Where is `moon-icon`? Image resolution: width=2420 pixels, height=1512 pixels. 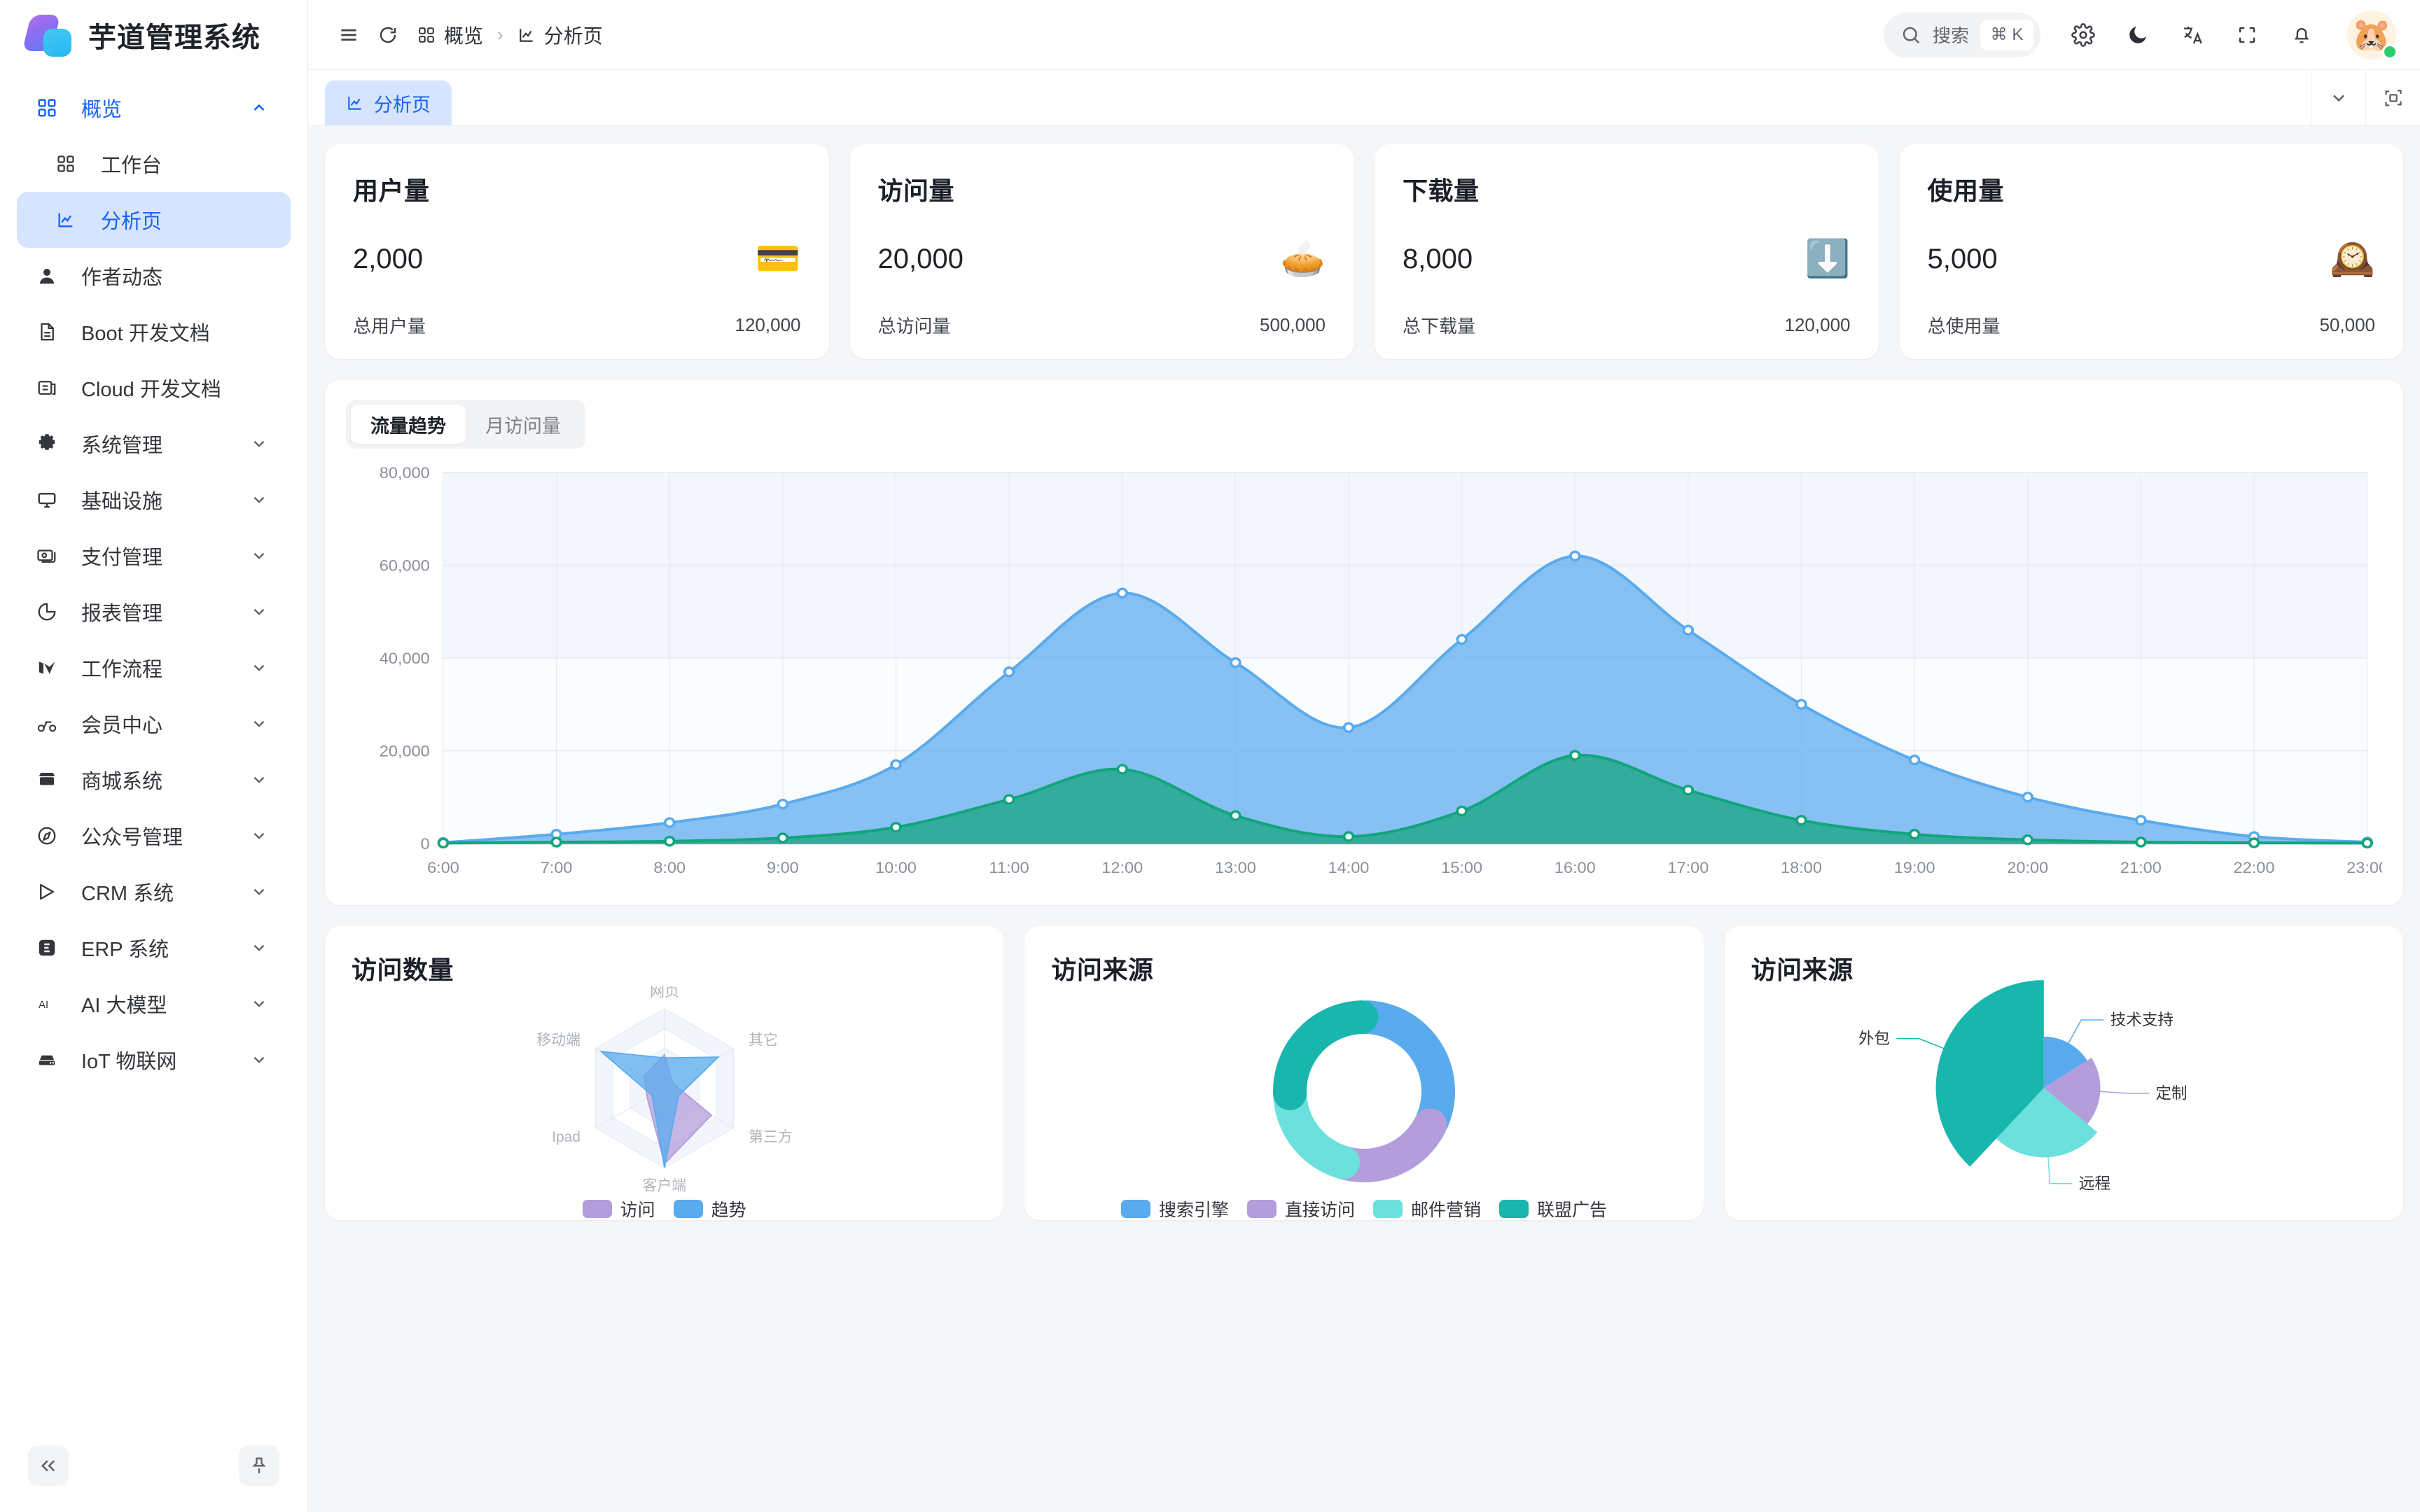 moon-icon is located at coordinates (2138, 35).